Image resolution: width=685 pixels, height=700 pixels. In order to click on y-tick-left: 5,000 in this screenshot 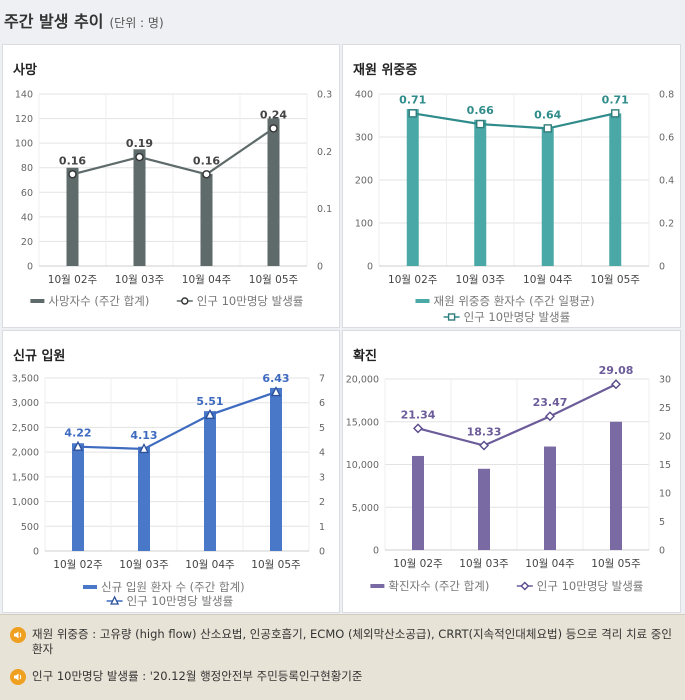, I will do `click(365, 508)`.